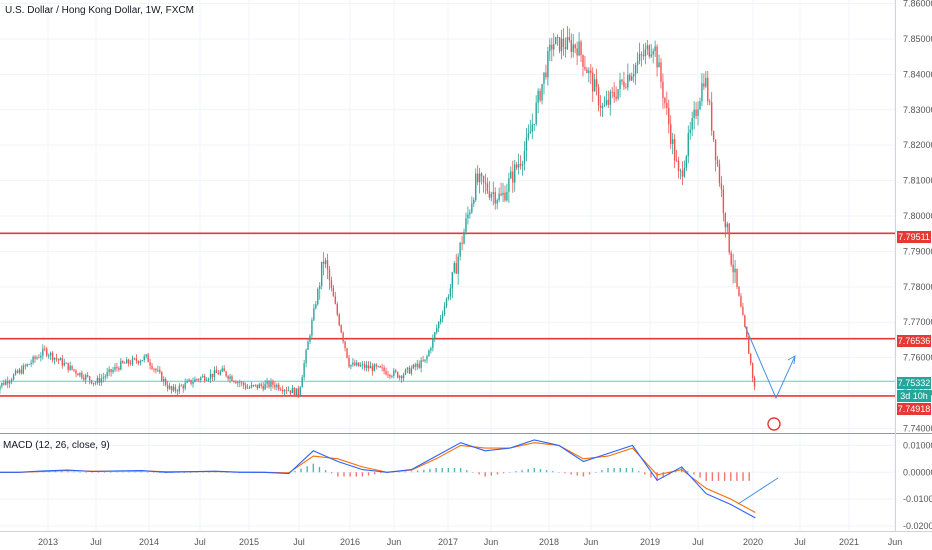 The height and width of the screenshot is (550, 932). I want to click on price-tick-label: 7.78000, so click(917, 287).